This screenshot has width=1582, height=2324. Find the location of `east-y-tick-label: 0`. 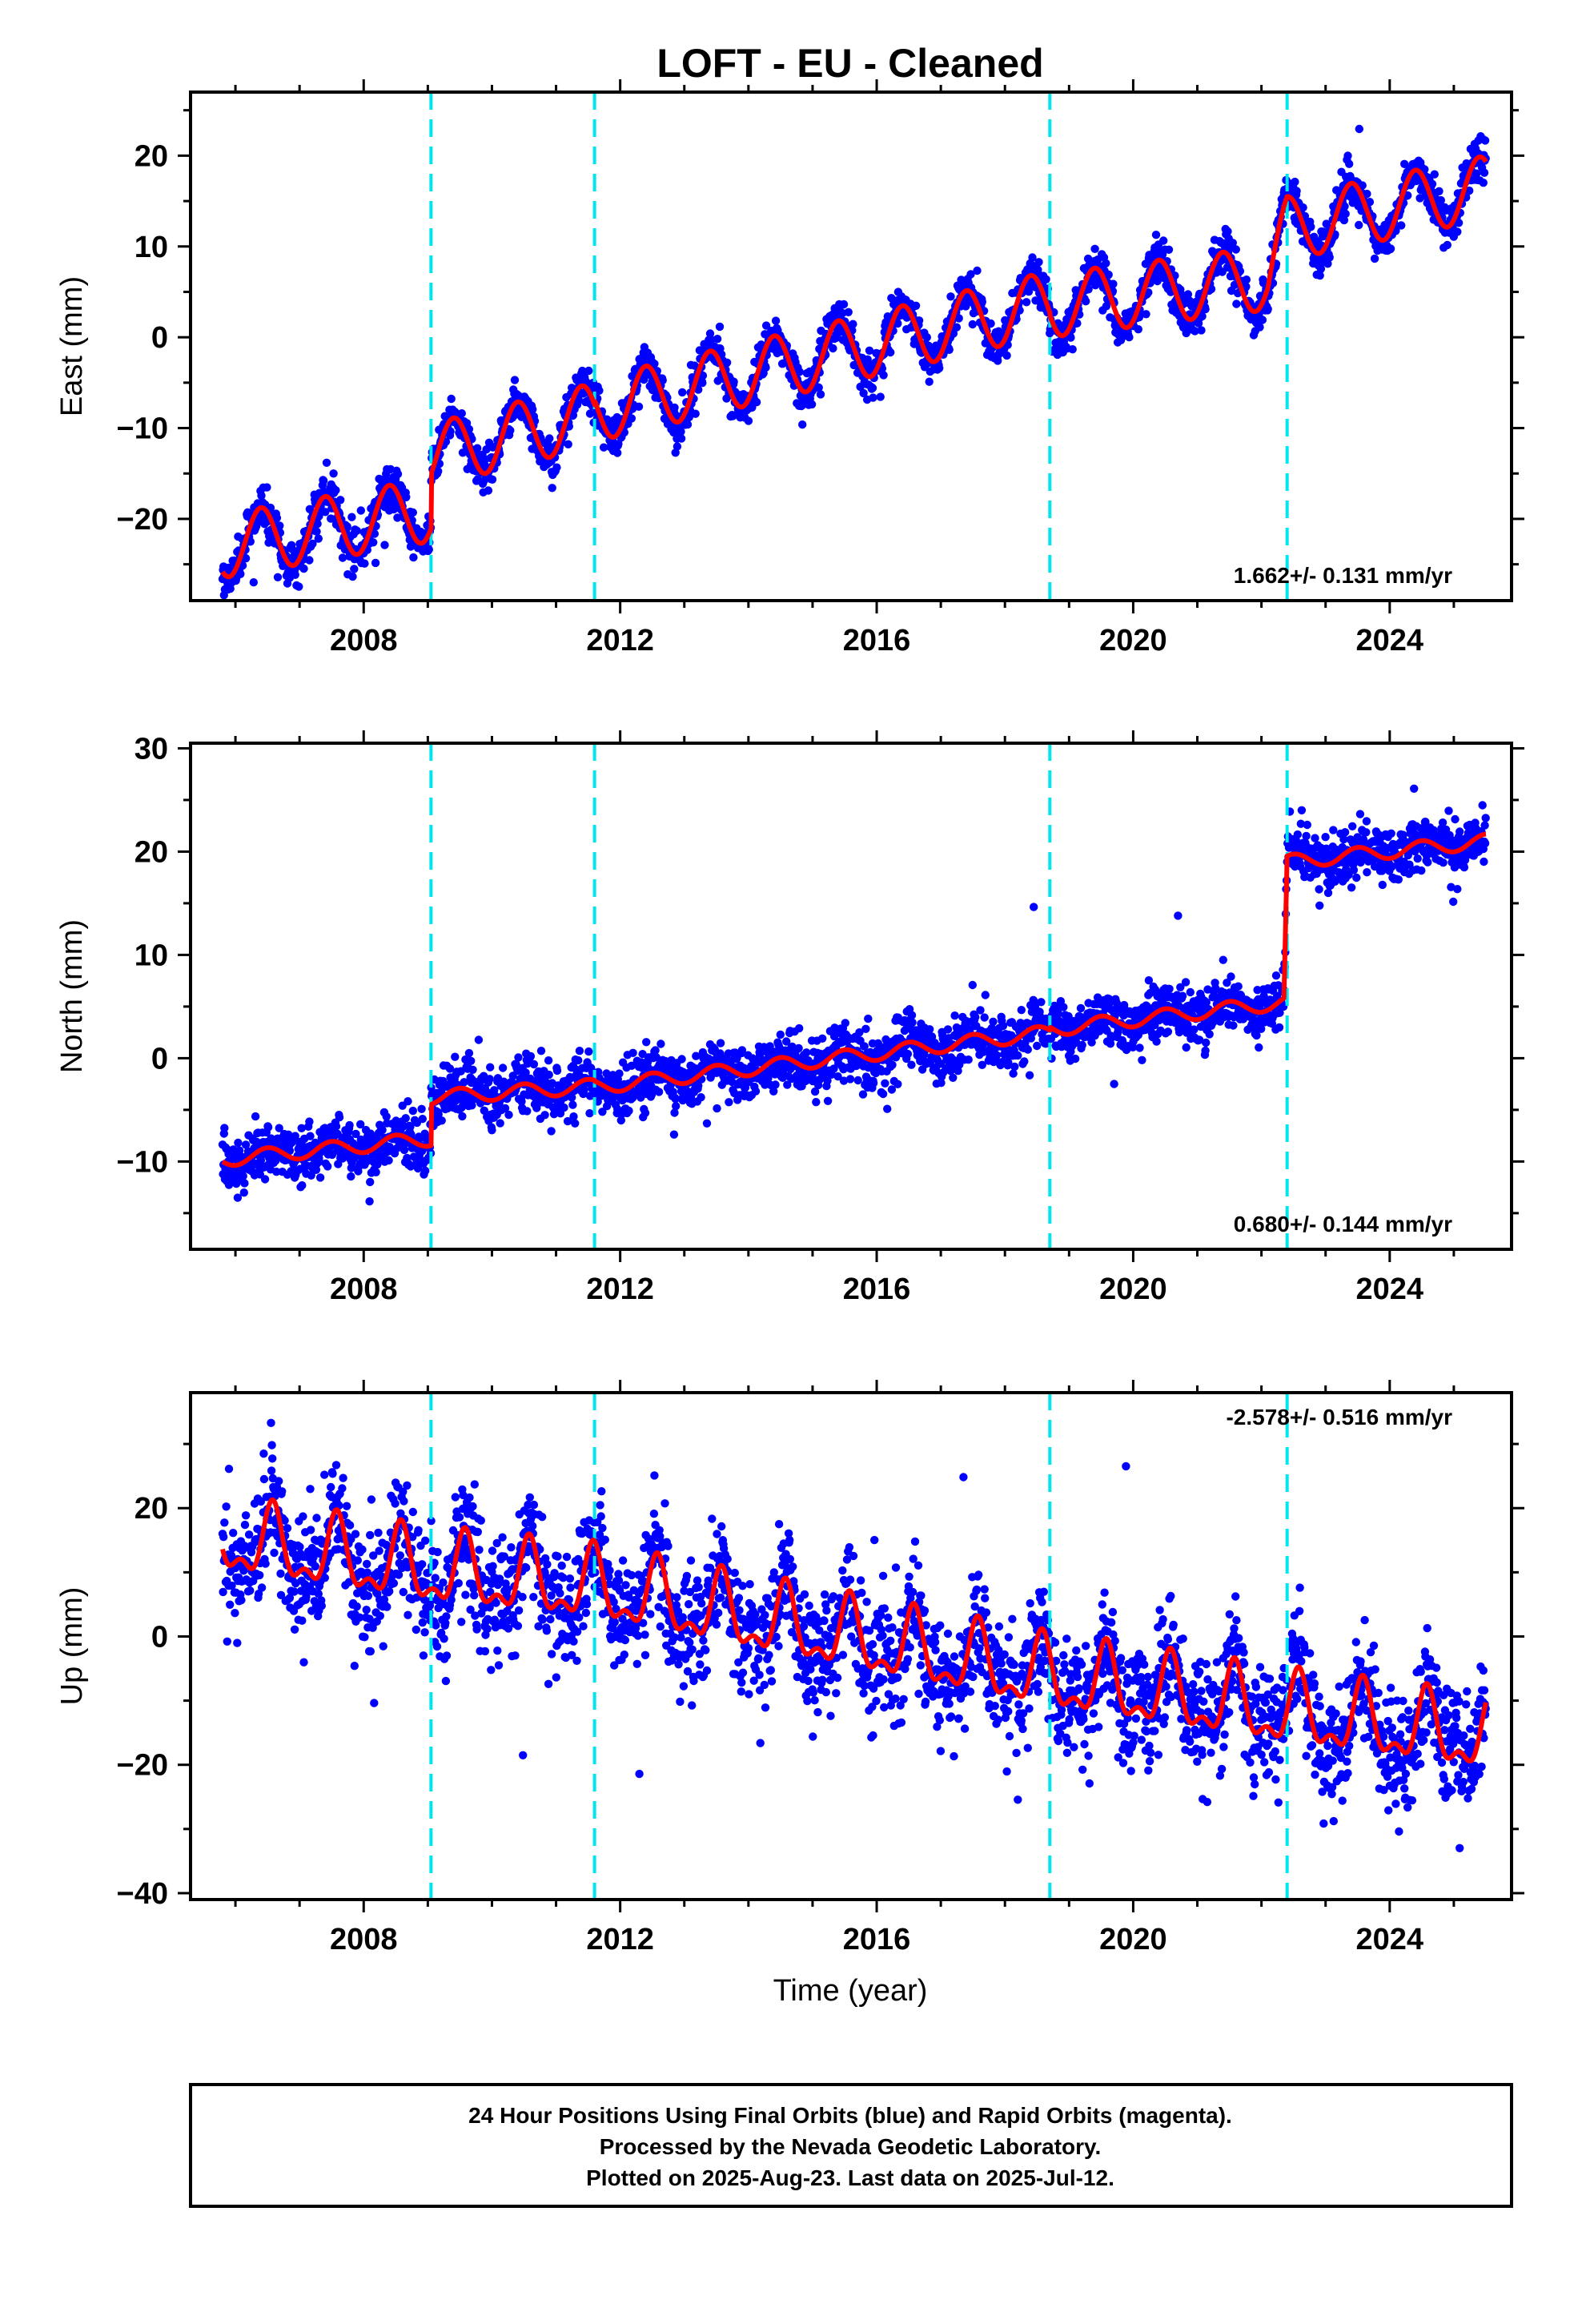

east-y-tick-label: 0 is located at coordinates (159, 338).